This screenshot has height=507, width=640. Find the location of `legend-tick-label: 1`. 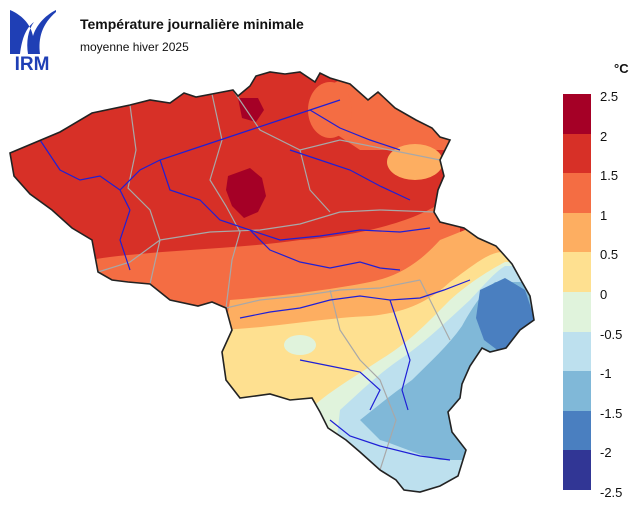

legend-tick-label: 1 is located at coordinates (604, 215).